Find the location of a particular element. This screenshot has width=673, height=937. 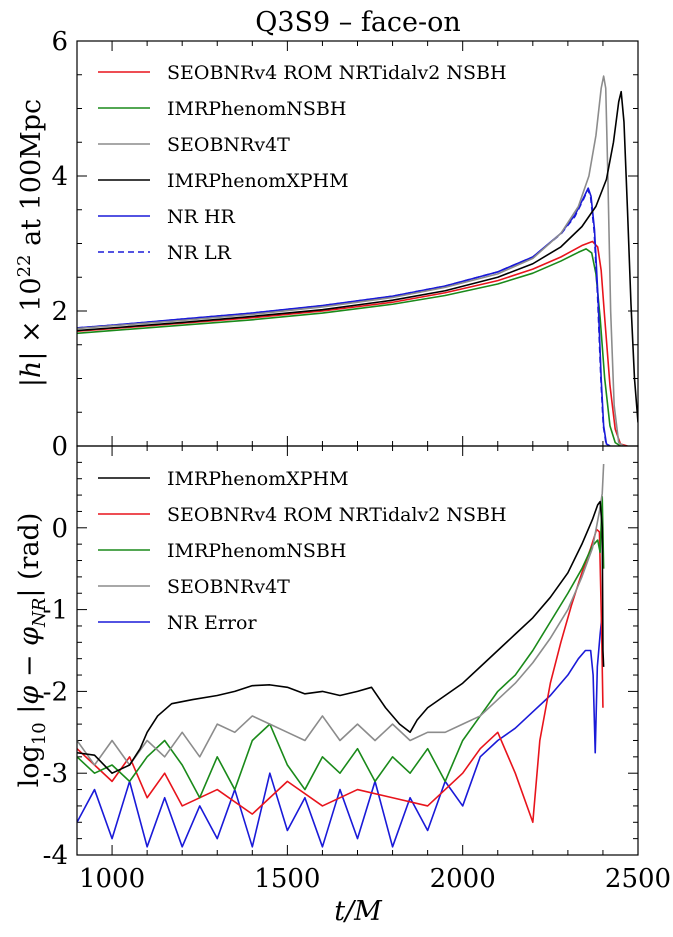

top-y-axis-label: |h| × 1022 at 100Mpc is located at coordinates (30, 243).